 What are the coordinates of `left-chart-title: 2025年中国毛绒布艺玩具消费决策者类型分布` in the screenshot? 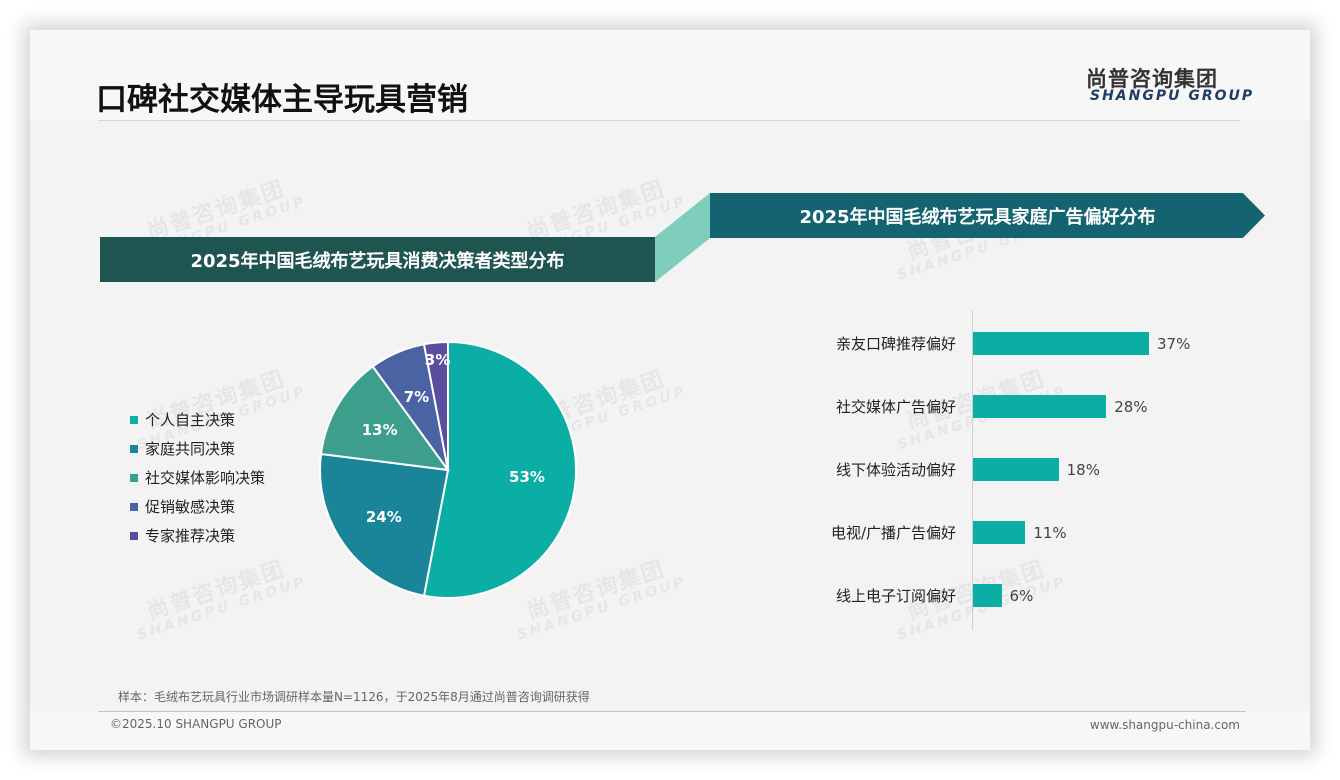 It's located at (377, 261).